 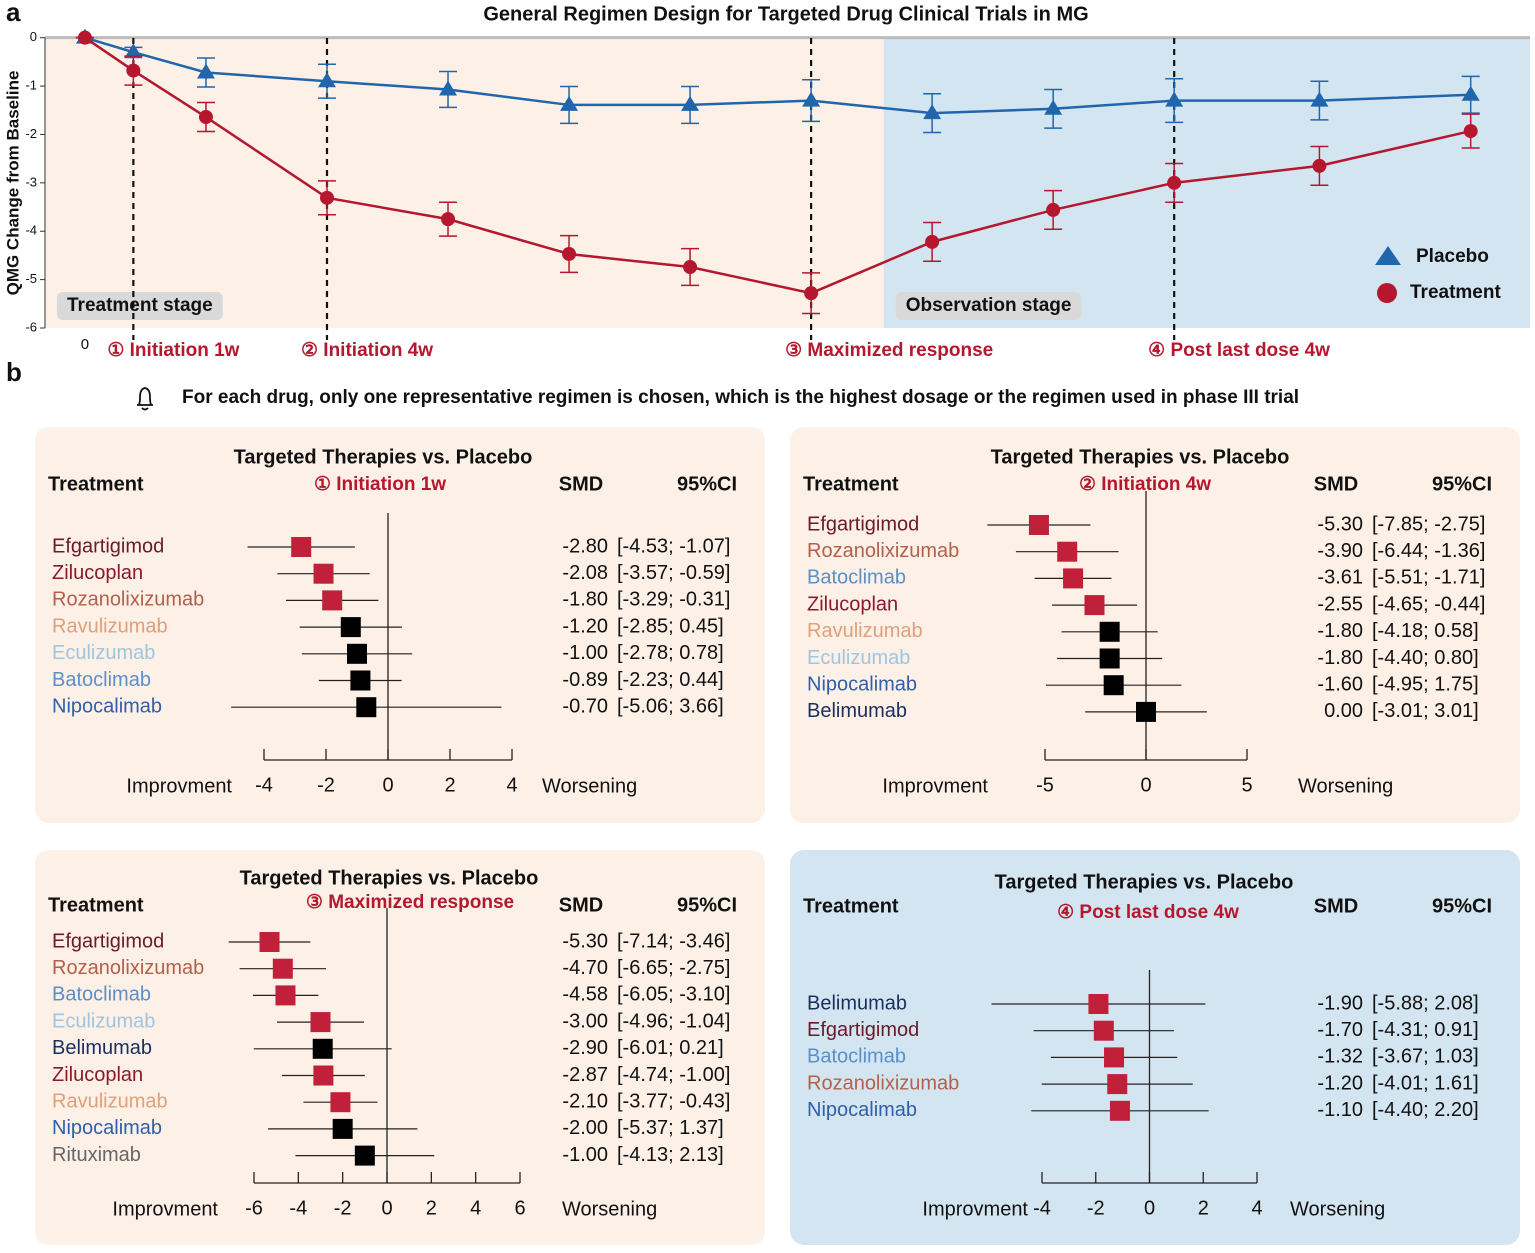 I want to click on ci-label: [-3.77; -0.43], so click(x=673, y=1101).